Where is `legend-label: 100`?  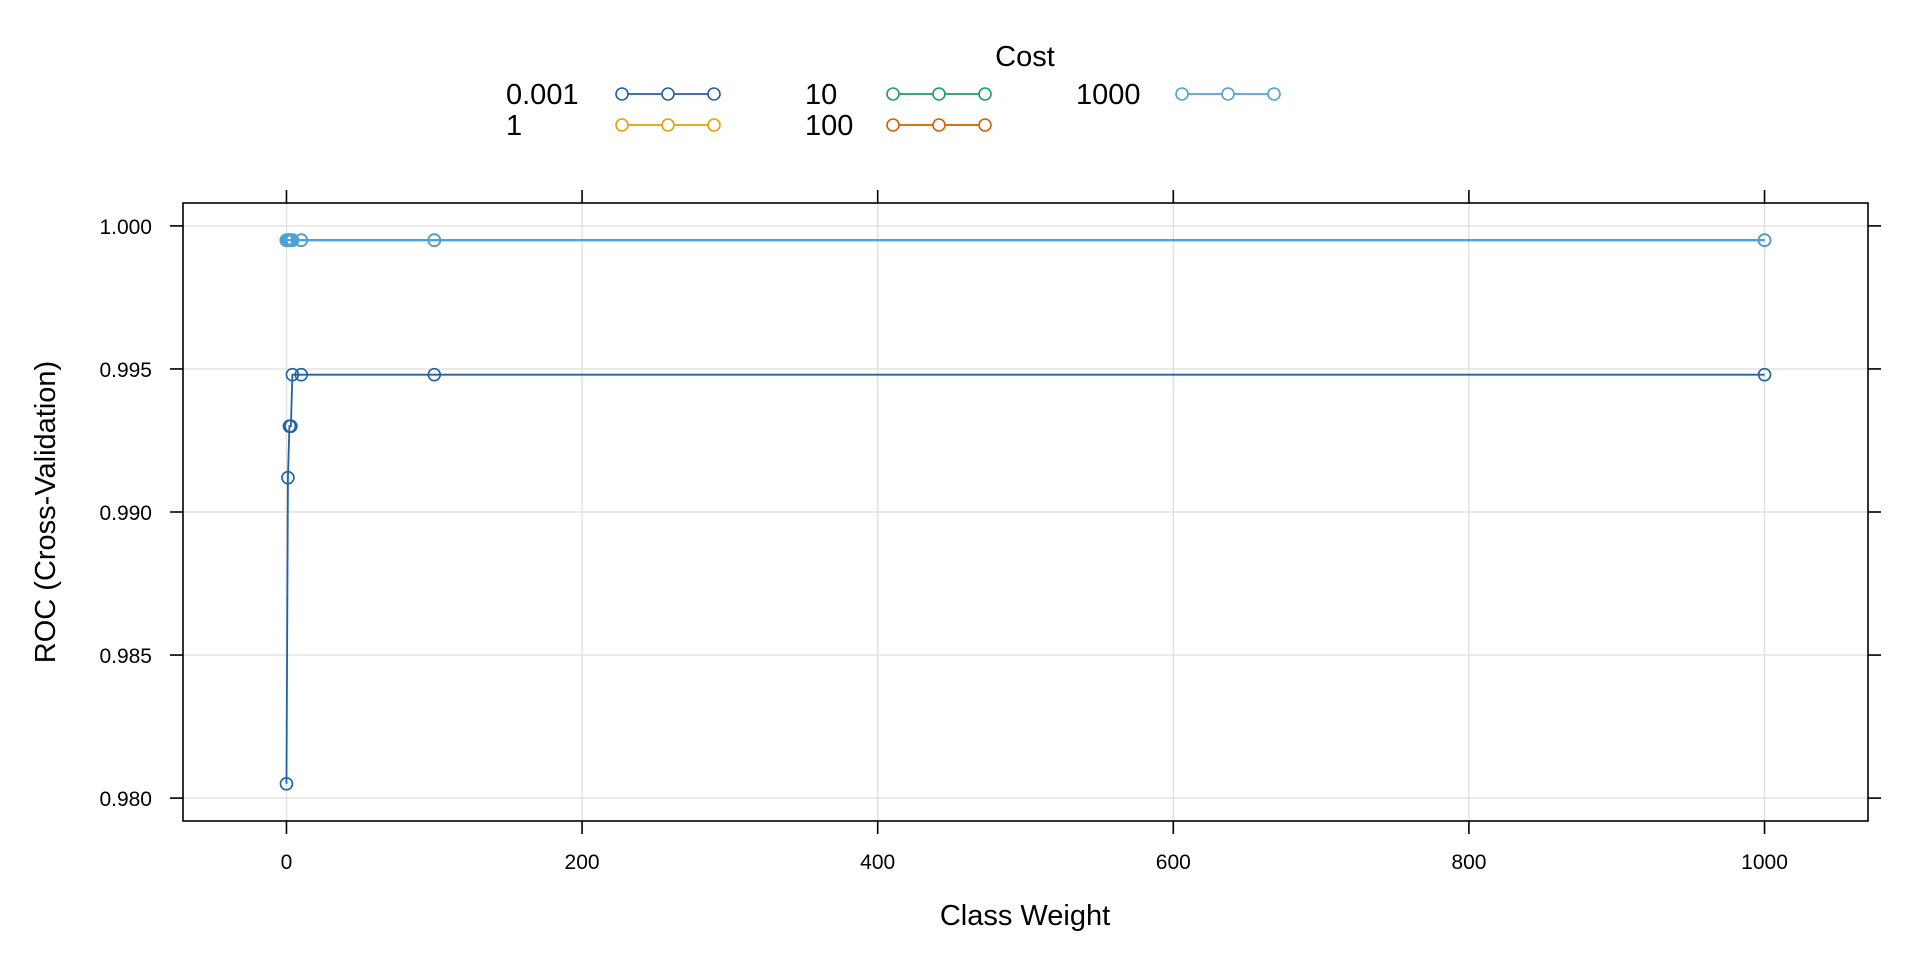 legend-label: 100 is located at coordinates (829, 126).